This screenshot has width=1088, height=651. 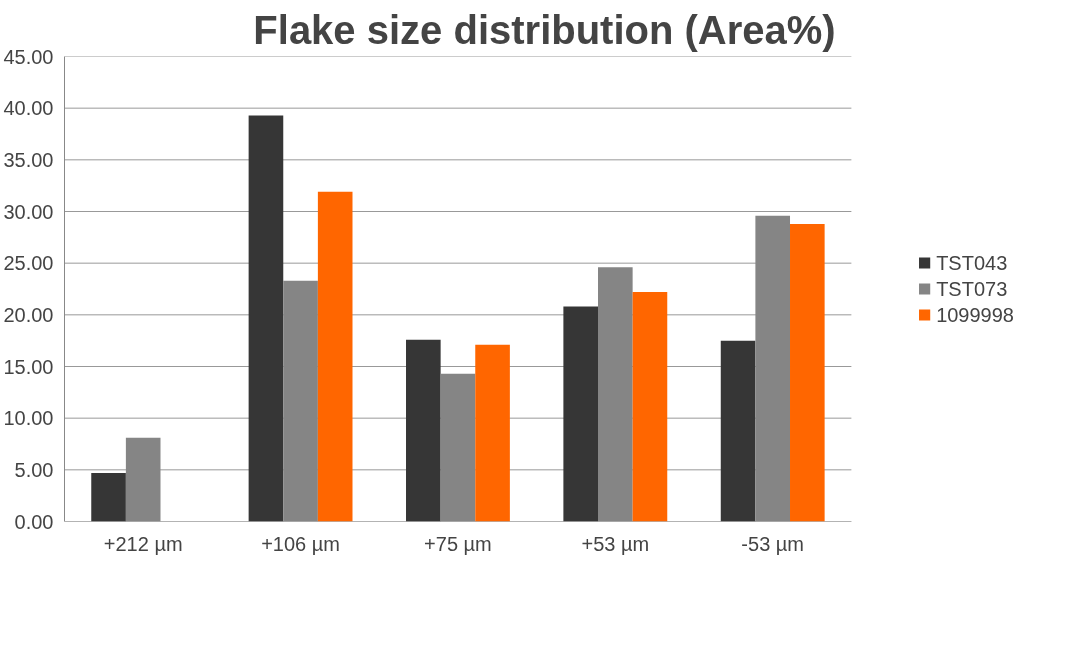 What do you see at coordinates (972, 262) in the screenshot?
I see `legend-label: TST043` at bounding box center [972, 262].